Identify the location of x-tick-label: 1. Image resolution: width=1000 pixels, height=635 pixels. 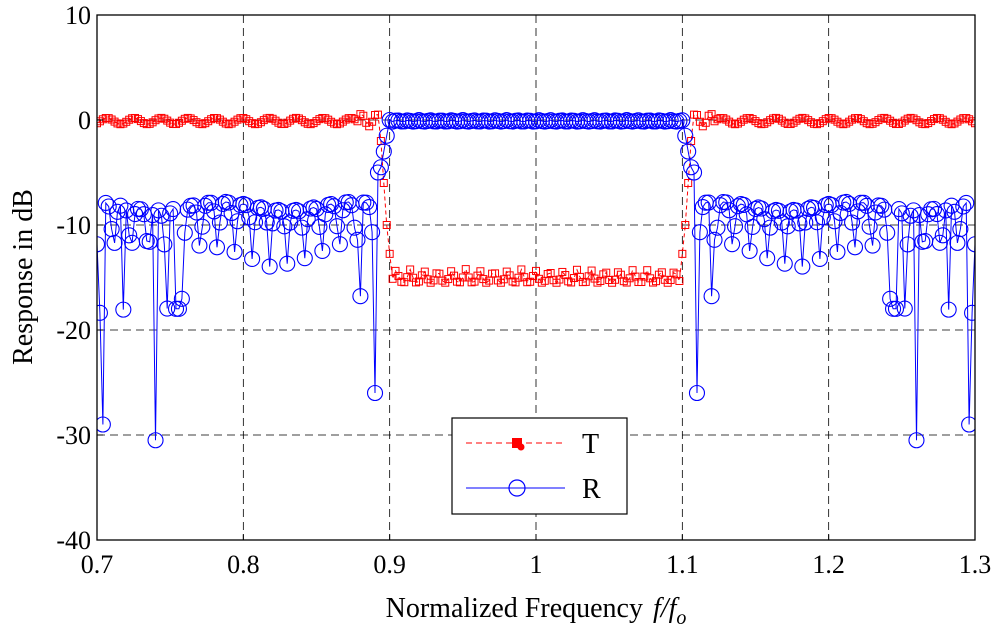
(536, 564).